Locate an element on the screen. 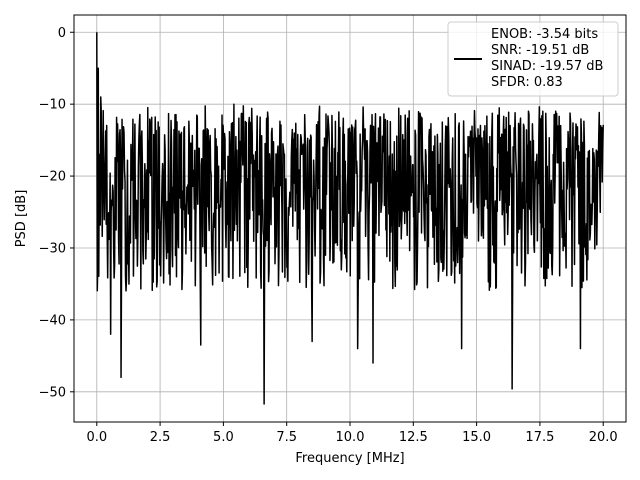  x-tick-label: 7.5 is located at coordinates (286, 437).